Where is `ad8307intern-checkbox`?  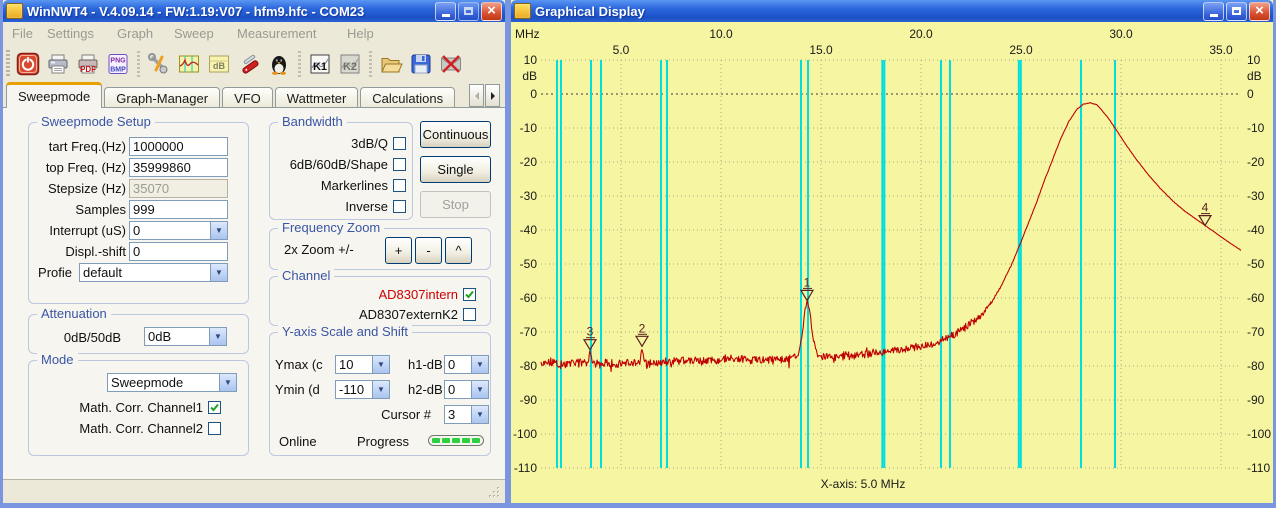 ad8307intern-checkbox is located at coordinates (469, 294).